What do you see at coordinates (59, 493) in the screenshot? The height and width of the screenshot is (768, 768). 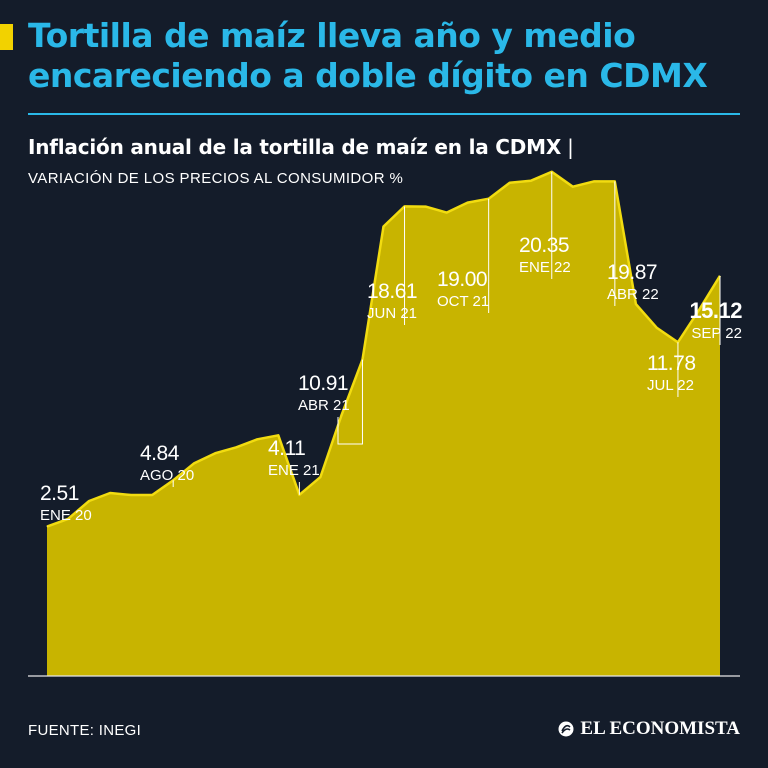 I see `annotation-value: 2.51` at bounding box center [59, 493].